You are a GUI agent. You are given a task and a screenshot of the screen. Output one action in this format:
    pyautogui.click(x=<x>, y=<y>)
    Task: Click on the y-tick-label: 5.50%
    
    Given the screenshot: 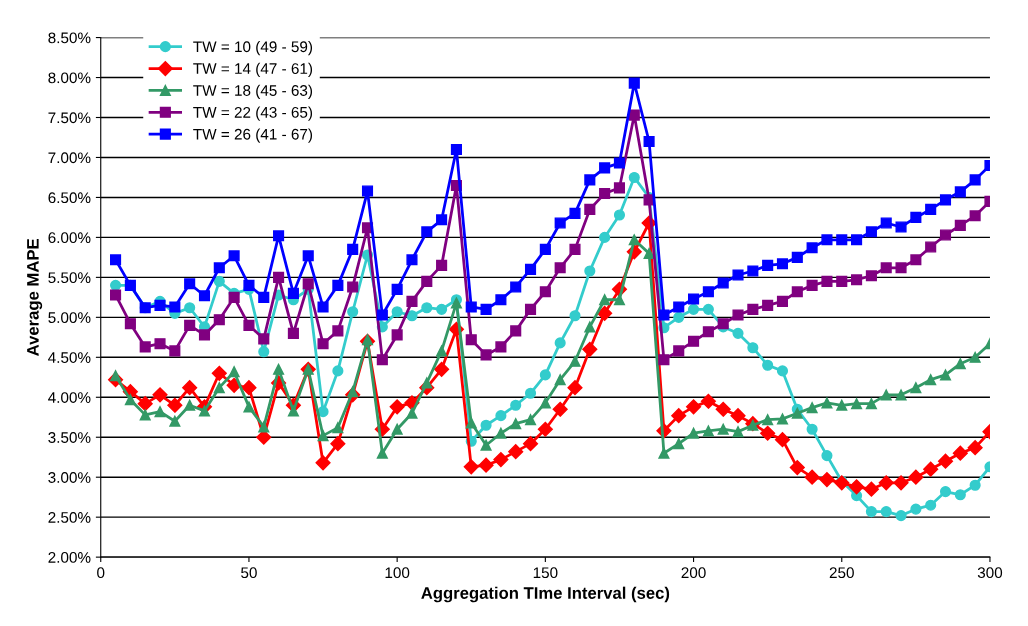 What is the action you would take?
    pyautogui.click(x=69, y=278)
    